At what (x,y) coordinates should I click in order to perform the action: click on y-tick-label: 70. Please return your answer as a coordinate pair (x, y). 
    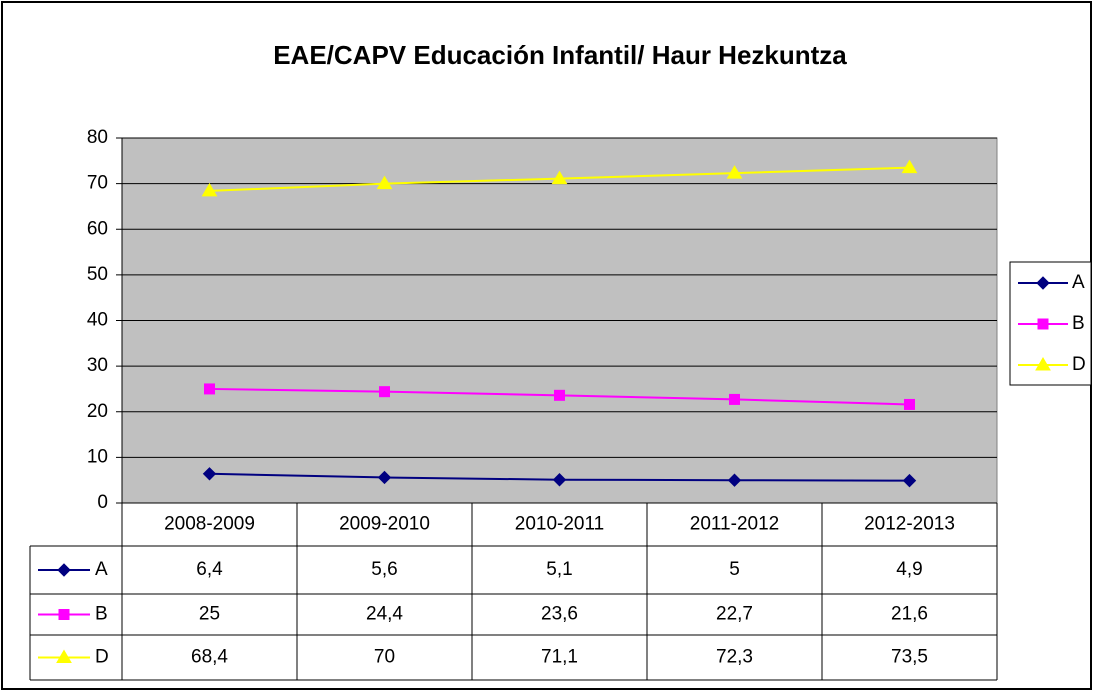
    Looking at the image, I should click on (97, 183).